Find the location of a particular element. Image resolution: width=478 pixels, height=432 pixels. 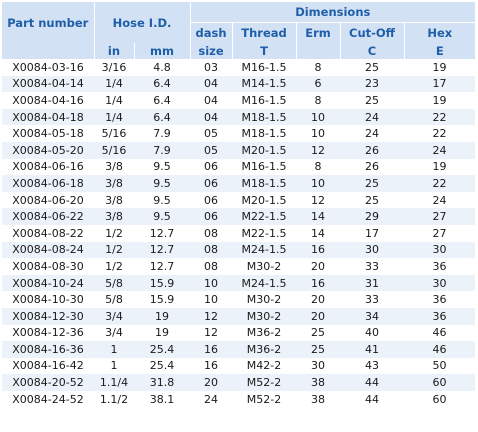

dash-size-cell: 24 is located at coordinates (211, 399).